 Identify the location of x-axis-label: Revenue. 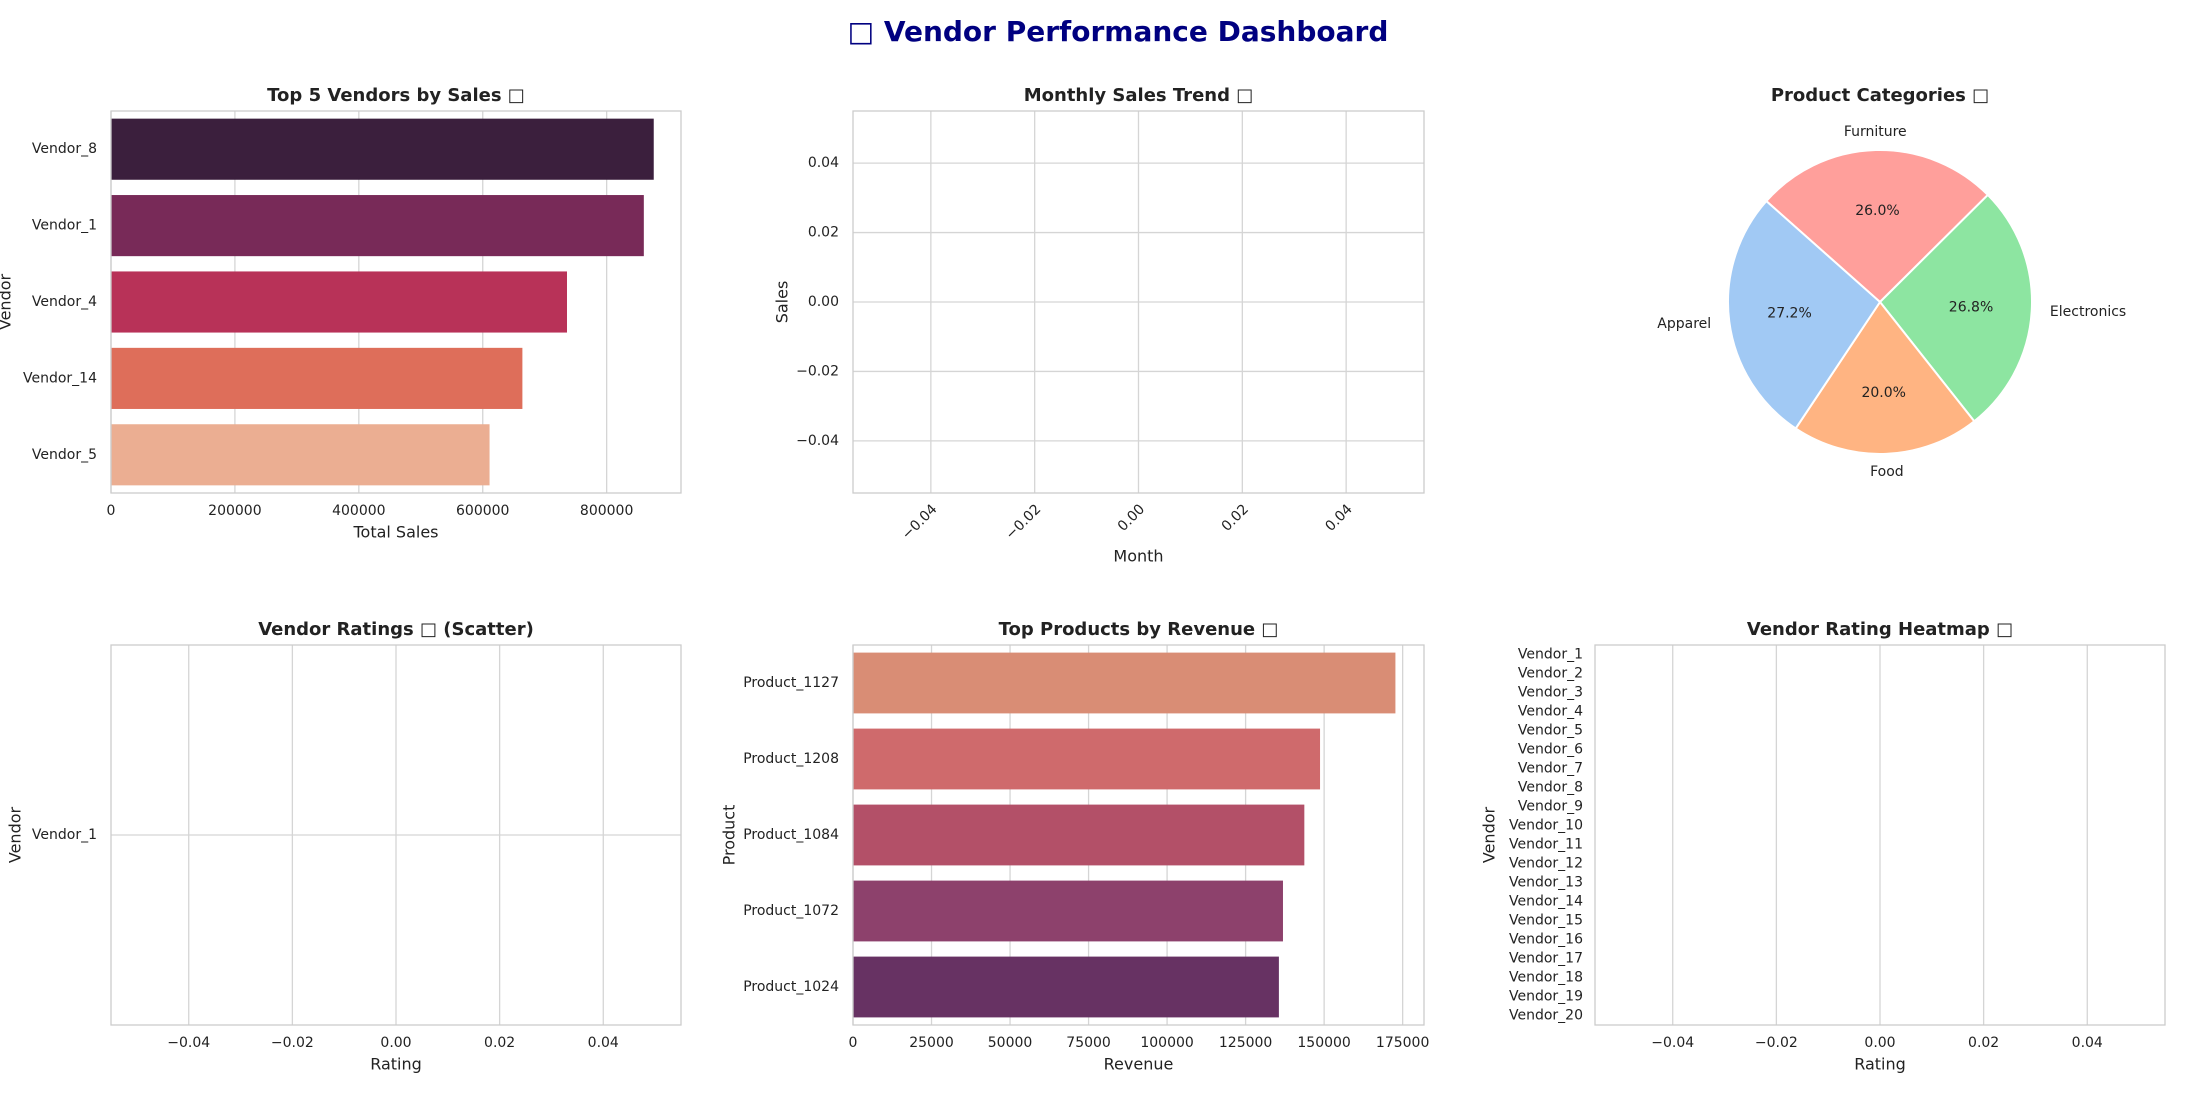
(1139, 1064).